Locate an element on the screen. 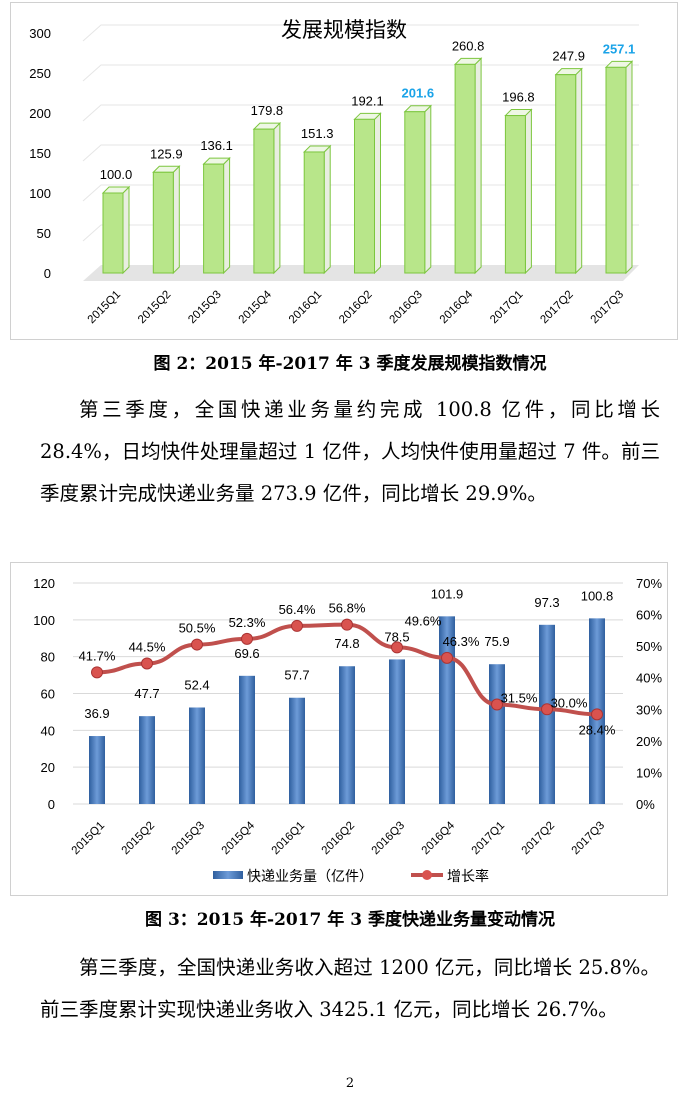 The height and width of the screenshot is (1114, 700). left-y-tick-label: 40 is located at coordinates (48, 730).